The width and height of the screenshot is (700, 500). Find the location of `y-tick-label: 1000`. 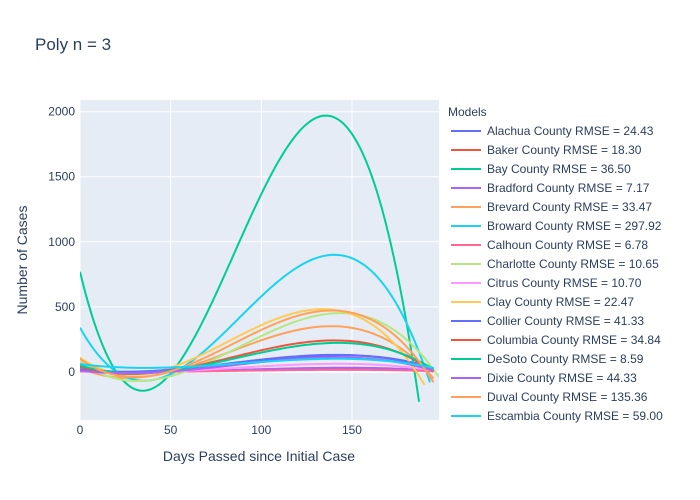

y-tick-label: 1000 is located at coordinates (61, 242).